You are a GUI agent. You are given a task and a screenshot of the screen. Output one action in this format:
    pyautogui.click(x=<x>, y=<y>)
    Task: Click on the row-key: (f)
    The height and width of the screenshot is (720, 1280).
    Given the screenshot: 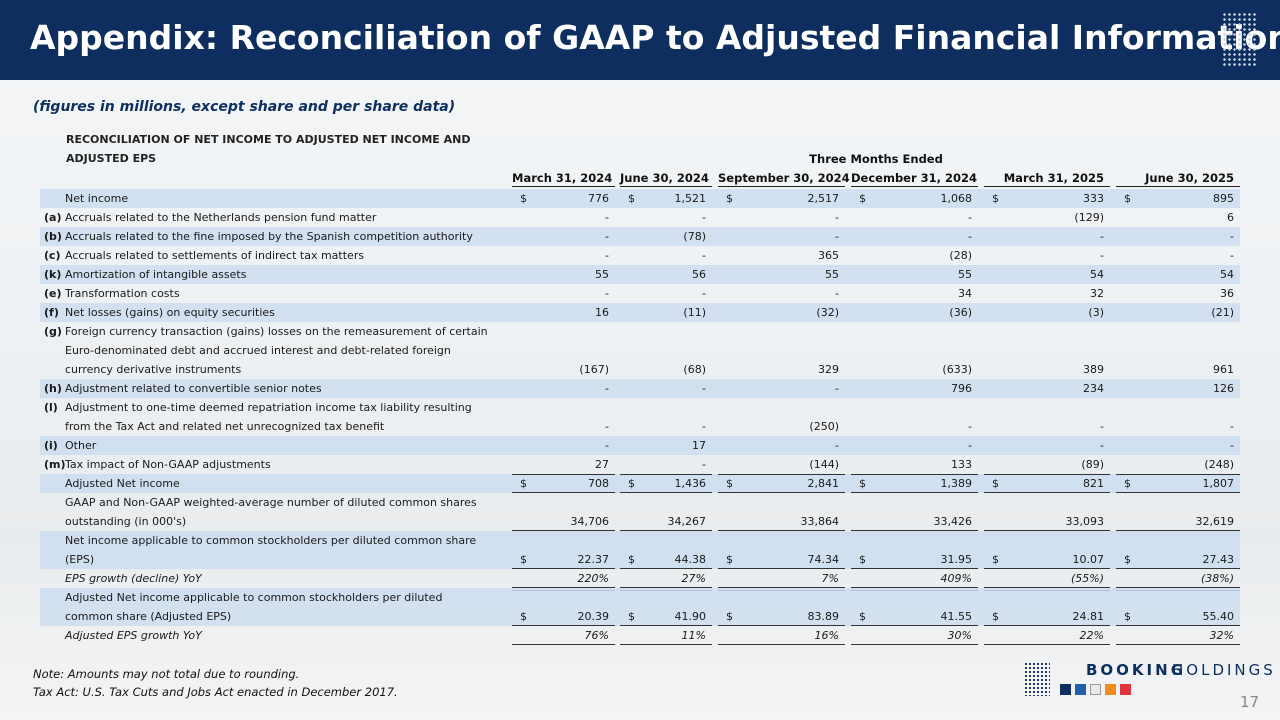 What is the action you would take?
    pyautogui.click(x=51, y=312)
    